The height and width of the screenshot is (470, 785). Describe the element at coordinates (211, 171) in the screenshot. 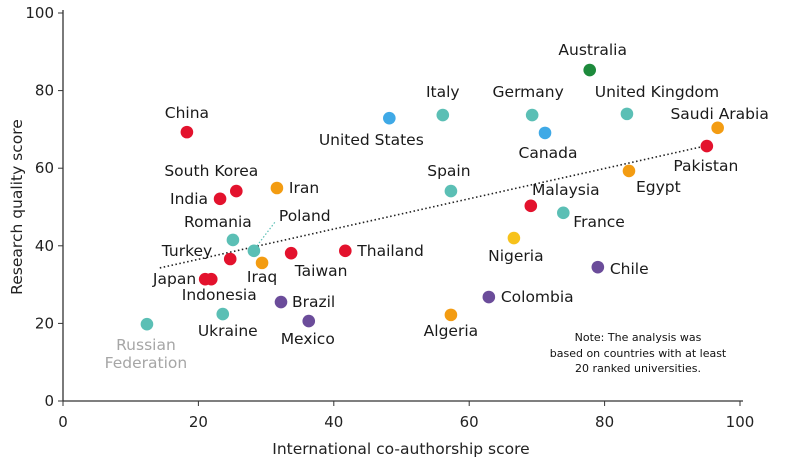

I see `label-south-korea: South Korea` at that location.